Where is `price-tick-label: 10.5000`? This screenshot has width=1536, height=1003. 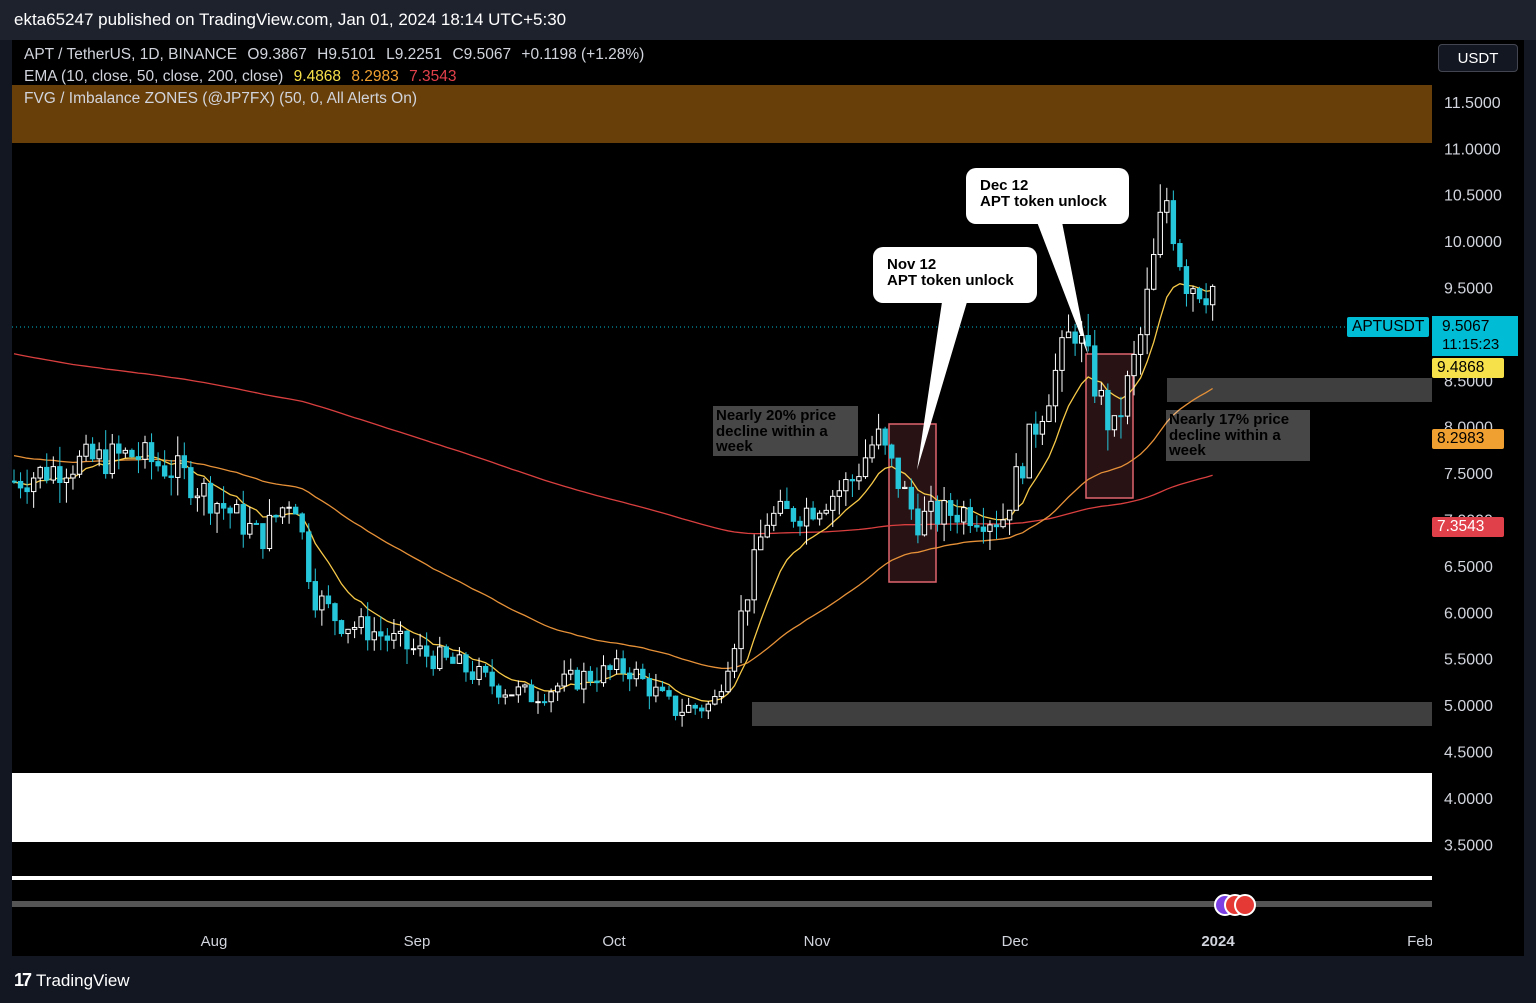
price-tick-label: 10.5000 is located at coordinates (1473, 196).